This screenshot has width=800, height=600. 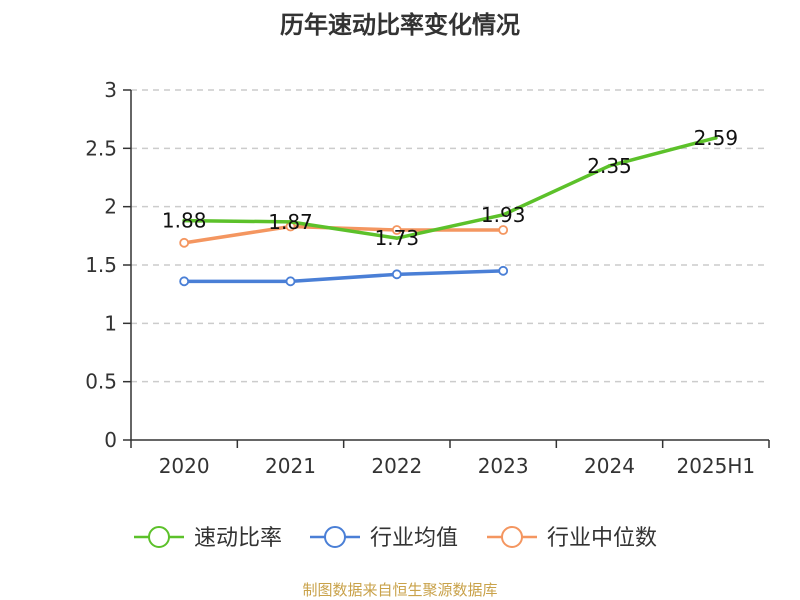 I want to click on data-labels: 1.88 1.87 1.73 1.93 2.35 2.59, so click(x=450, y=188).